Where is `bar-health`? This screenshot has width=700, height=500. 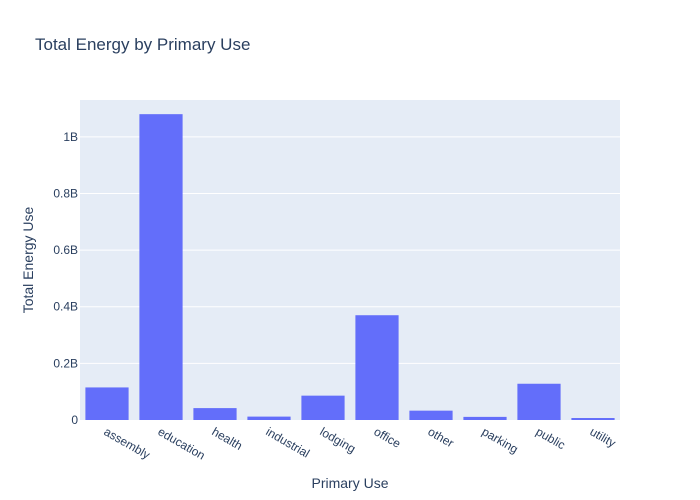
bar-health is located at coordinates (215, 414).